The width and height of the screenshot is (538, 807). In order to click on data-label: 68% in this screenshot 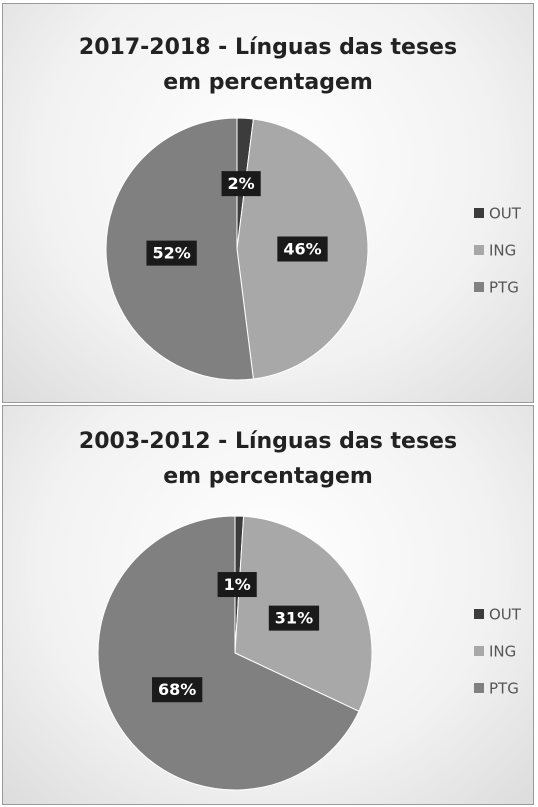, I will do `click(177, 689)`.